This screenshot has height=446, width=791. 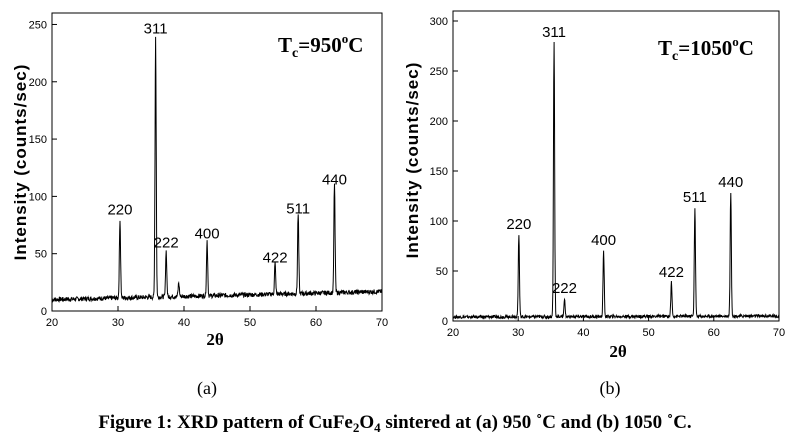 What do you see at coordinates (207, 388) in the screenshot?
I see `panel-label-a: (a)` at bounding box center [207, 388].